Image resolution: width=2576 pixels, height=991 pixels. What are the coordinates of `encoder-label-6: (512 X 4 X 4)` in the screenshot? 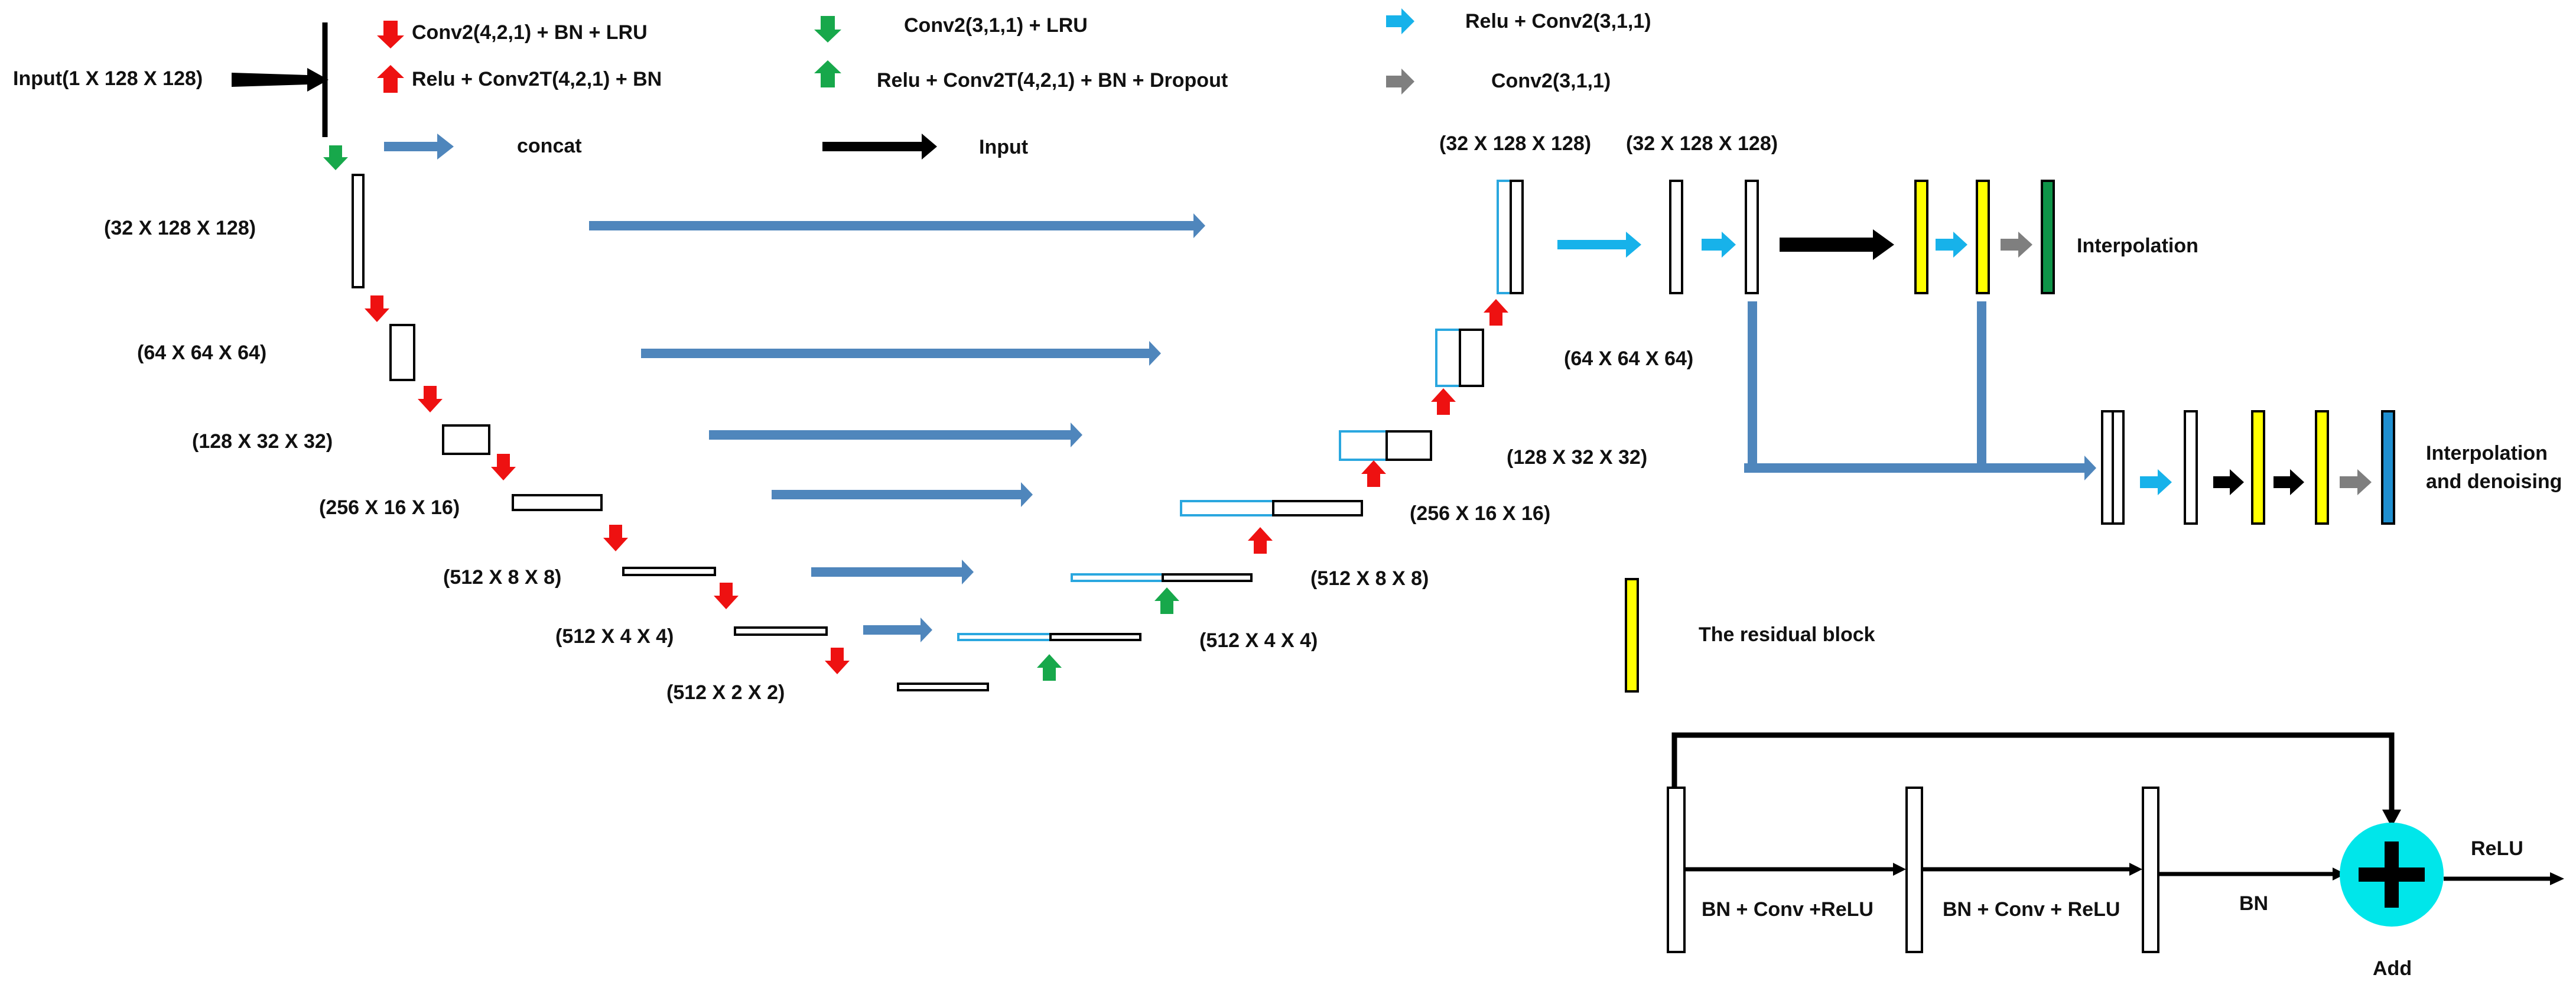 It's located at (615, 636).